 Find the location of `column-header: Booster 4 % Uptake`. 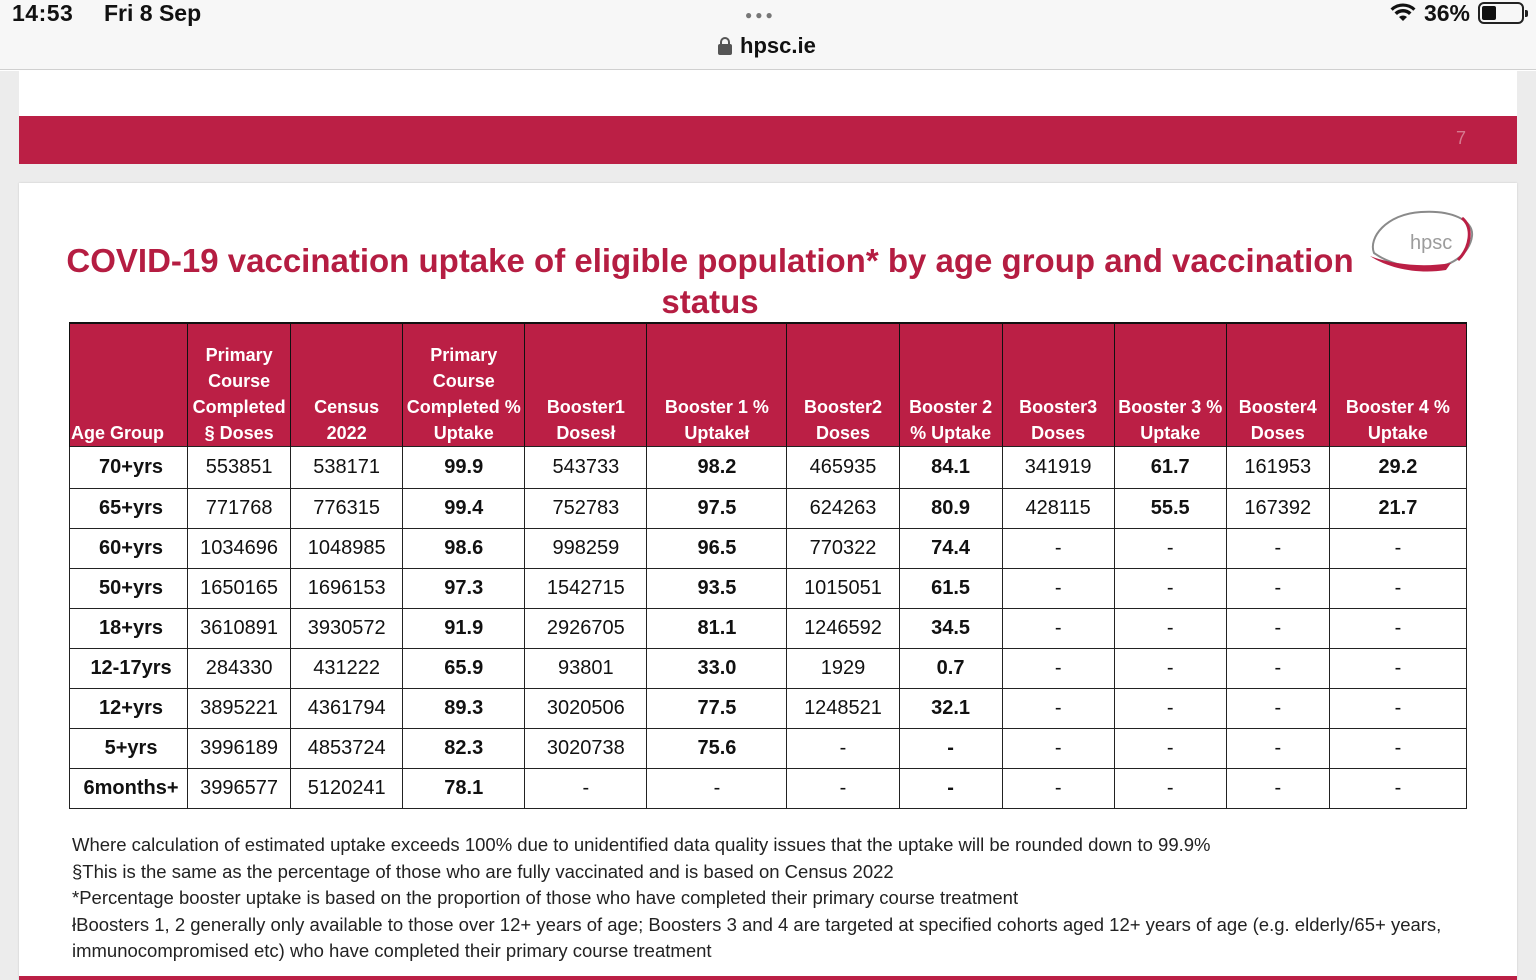

column-header: Booster 4 % Uptake is located at coordinates (1398, 384).